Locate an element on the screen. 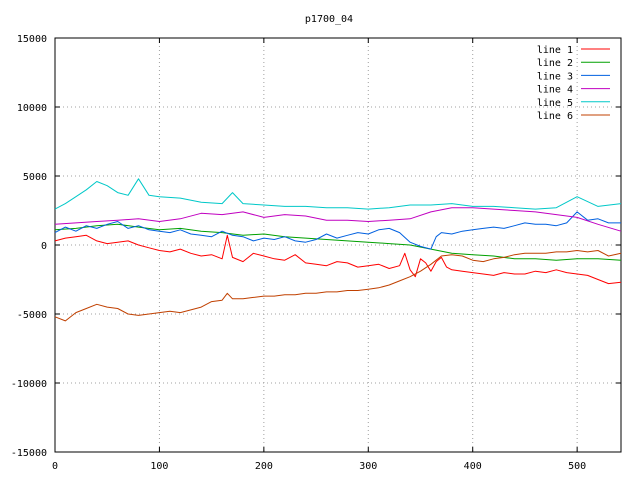 This screenshot has height=480, width=640. legend: line 1 line 2 line 3 line 4 line 5 line 6 is located at coordinates (573, 83).